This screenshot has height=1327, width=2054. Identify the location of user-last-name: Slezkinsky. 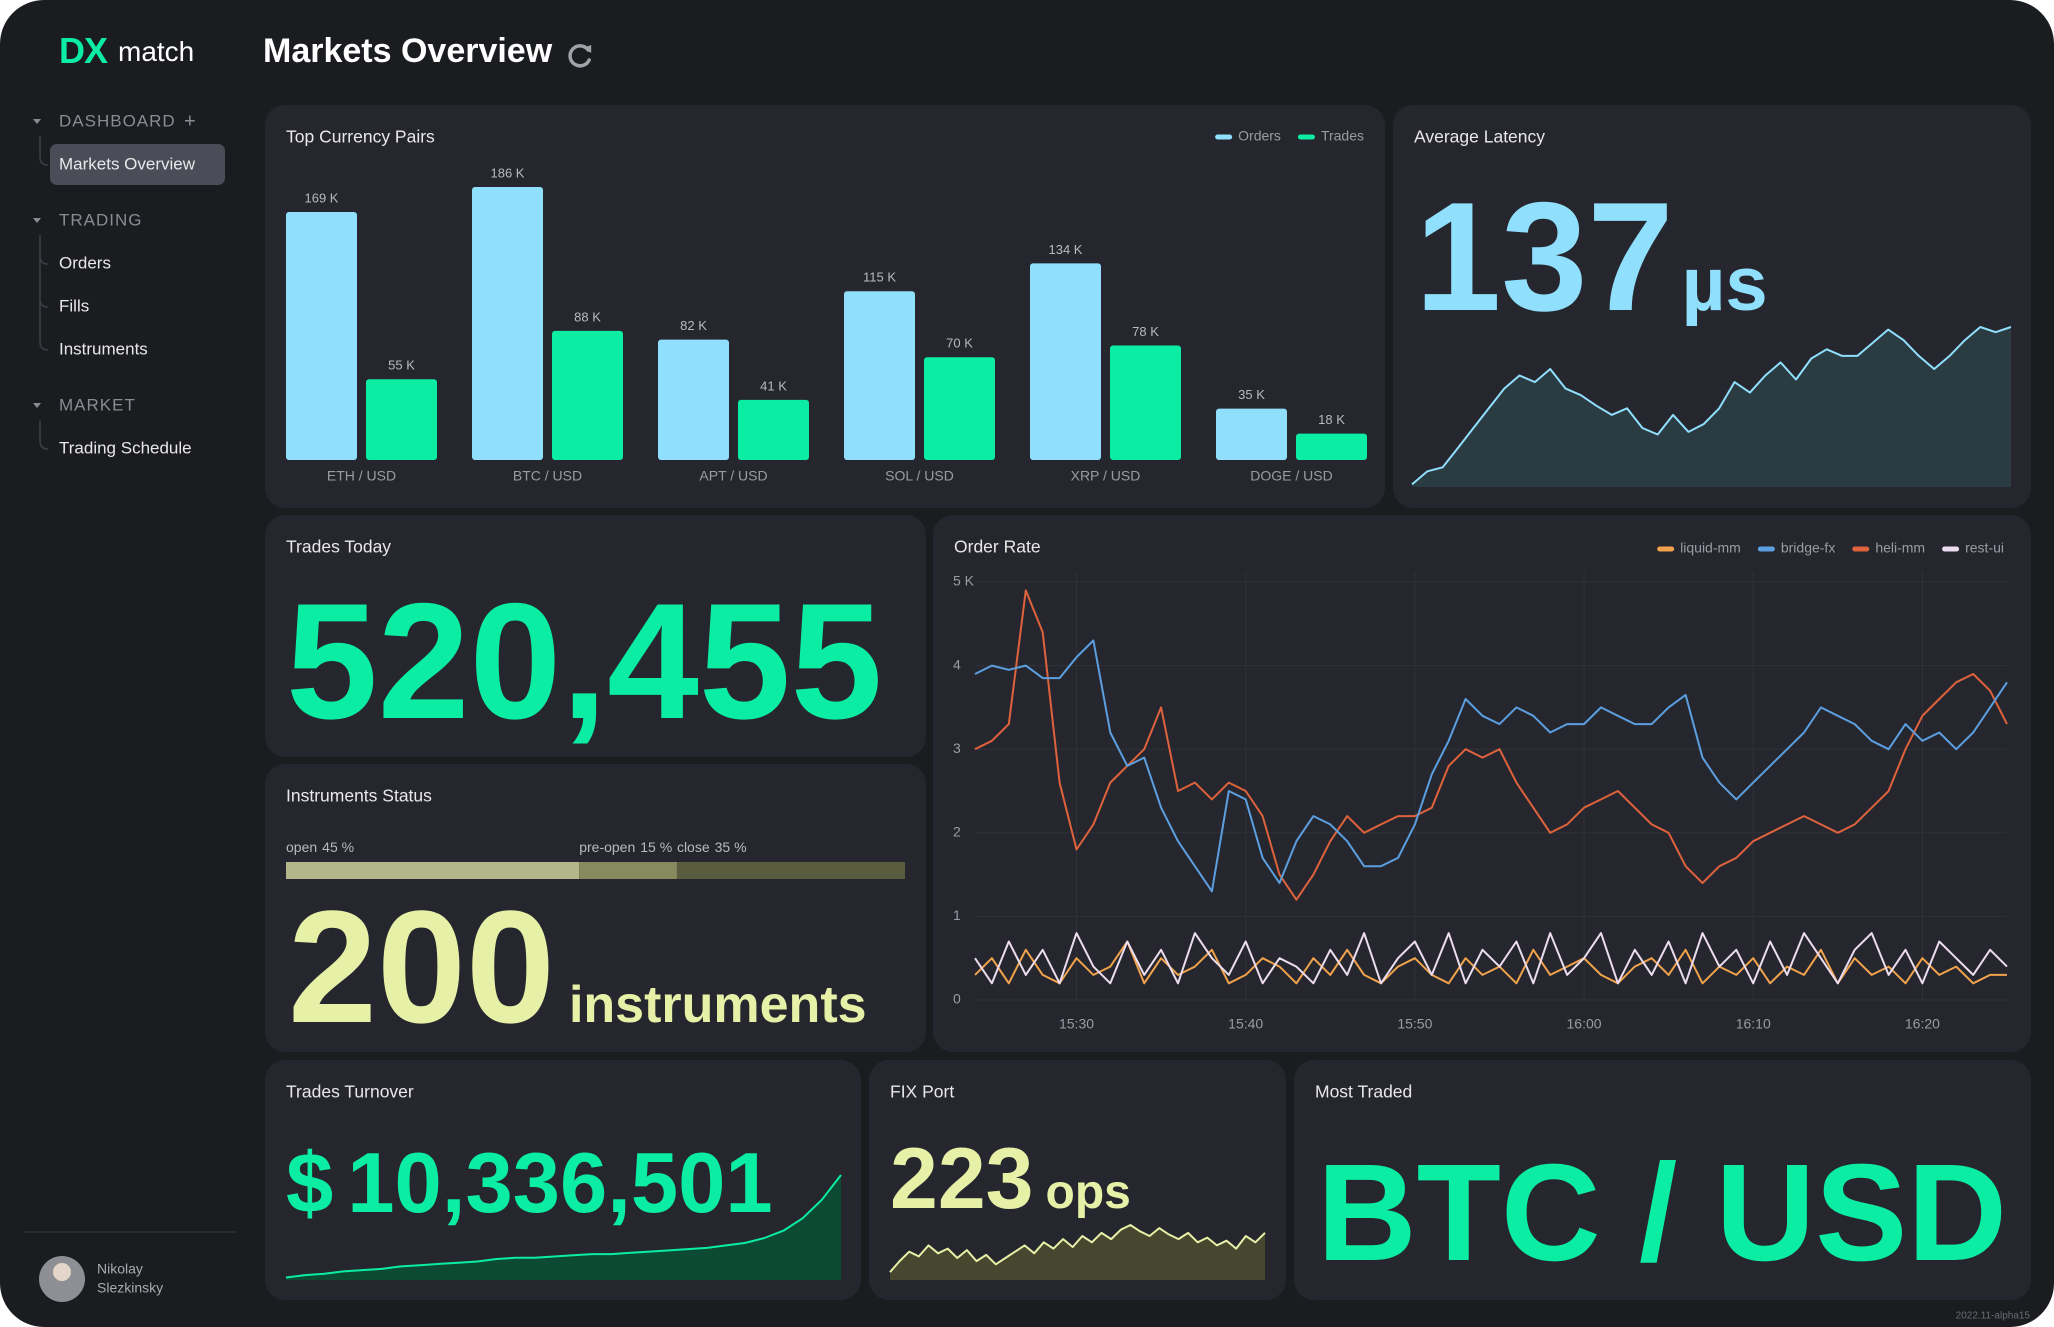
(130, 1288).